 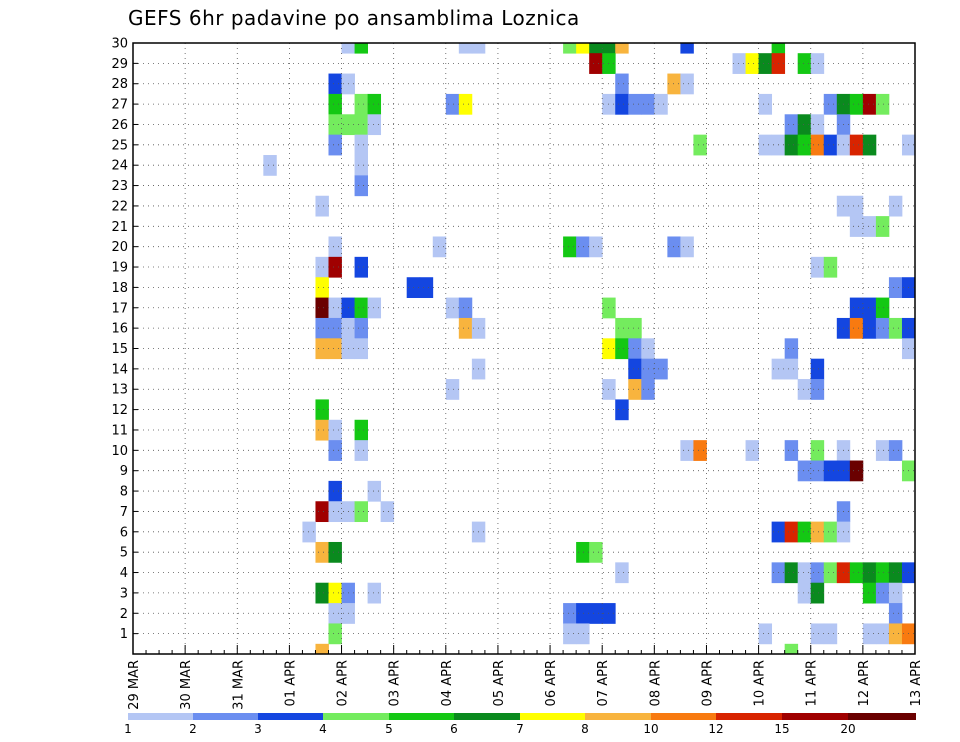 What do you see at coordinates (119, 64) in the screenshot?
I see `y-tick-label: 29` at bounding box center [119, 64].